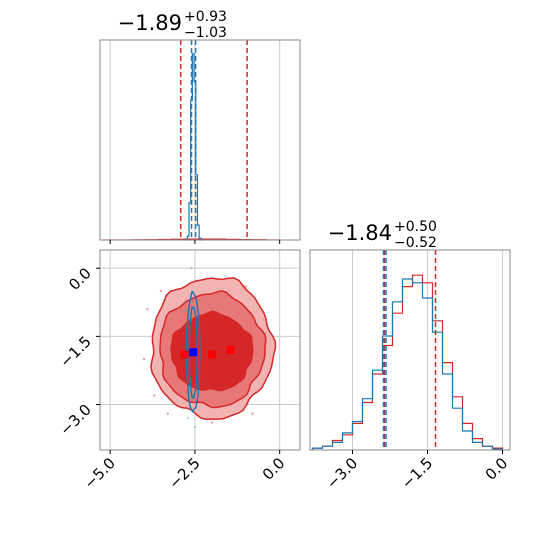 This screenshot has height=550, width=550. I want to click on top-title-value: −1.89, so click(150, 23).